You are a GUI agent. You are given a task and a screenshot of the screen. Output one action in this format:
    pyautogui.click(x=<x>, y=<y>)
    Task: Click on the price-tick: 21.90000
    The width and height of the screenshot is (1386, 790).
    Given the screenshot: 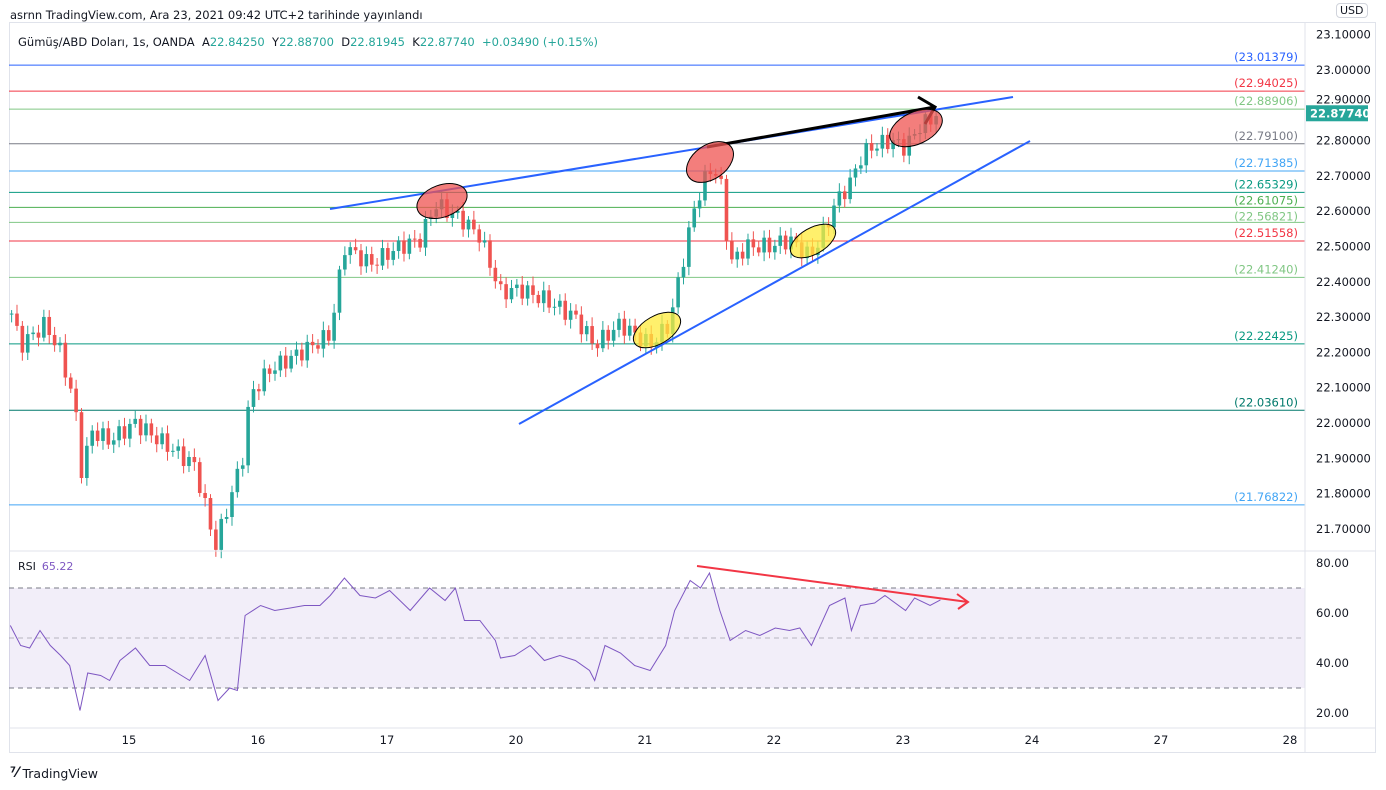 What is the action you would take?
    pyautogui.click(x=1343, y=458)
    